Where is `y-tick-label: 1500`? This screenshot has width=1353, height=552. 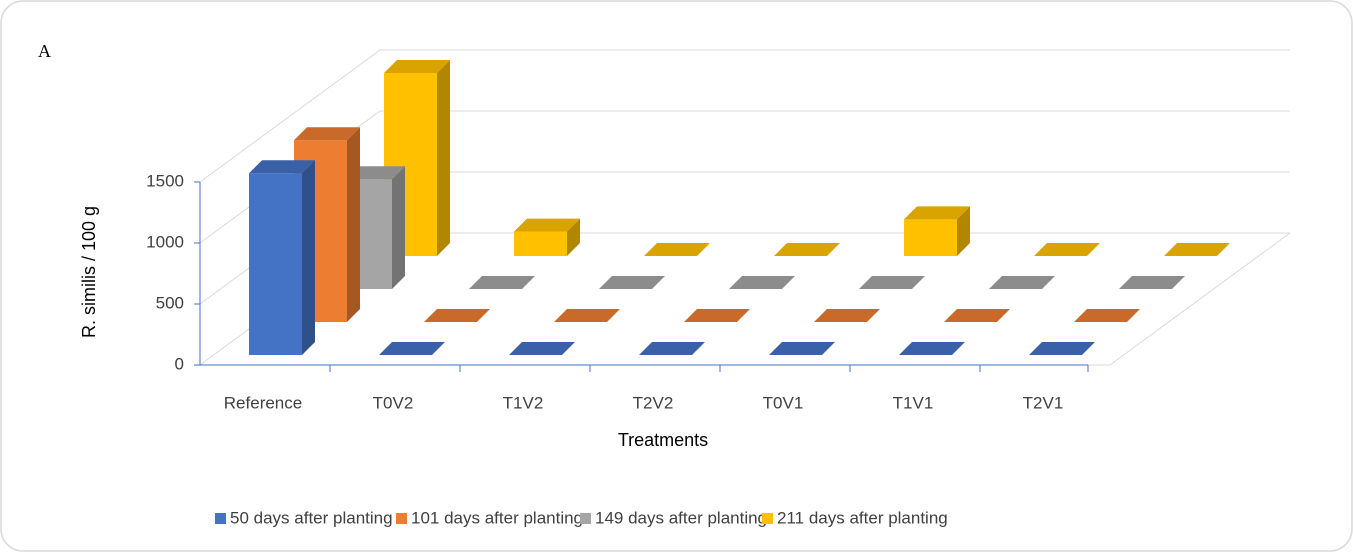 y-tick-label: 1500 is located at coordinates (165, 180).